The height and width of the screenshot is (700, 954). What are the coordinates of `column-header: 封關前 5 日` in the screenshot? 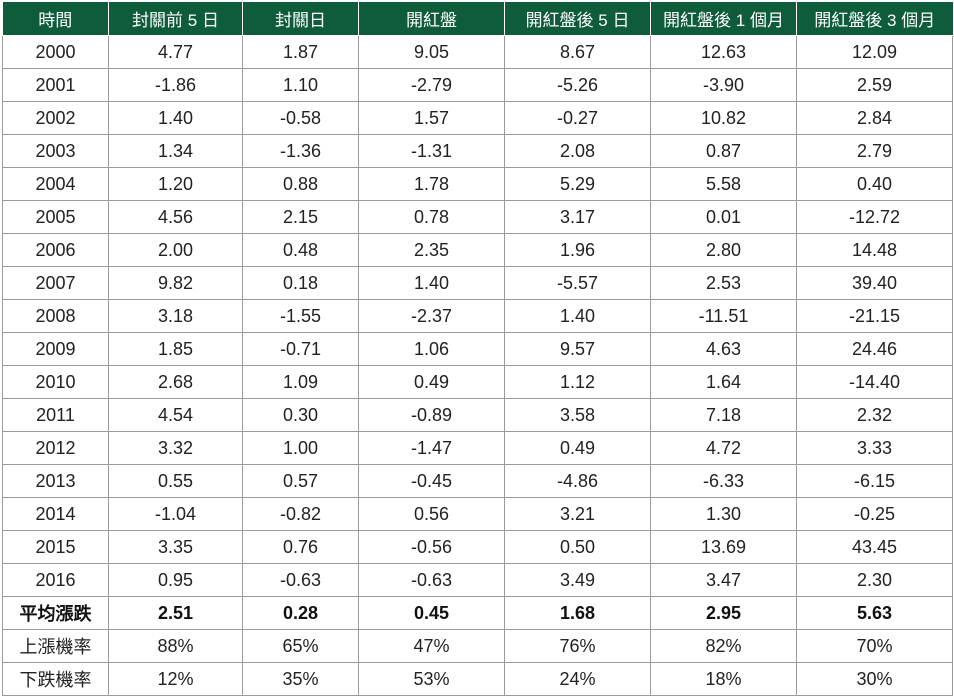 It's located at (175, 19).